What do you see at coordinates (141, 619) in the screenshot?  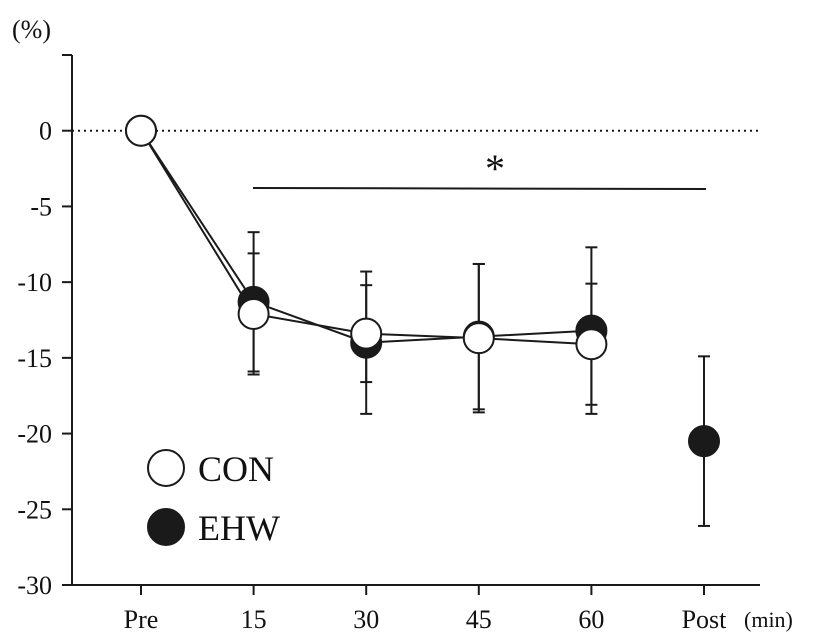 I see `x-tick-label: Pre` at bounding box center [141, 619].